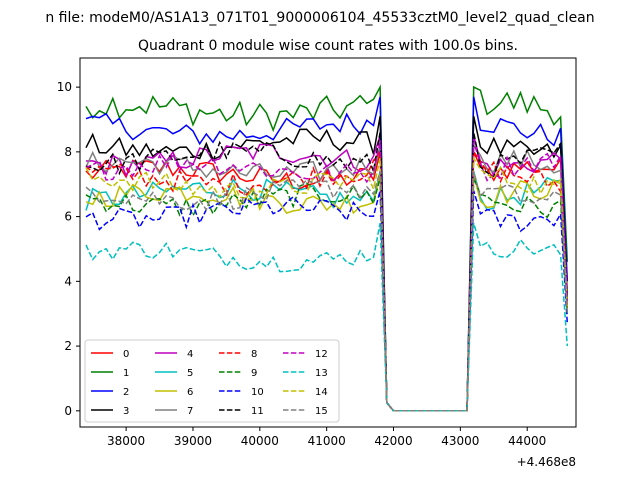  I want to click on legend-label-9: 9, so click(254, 373).